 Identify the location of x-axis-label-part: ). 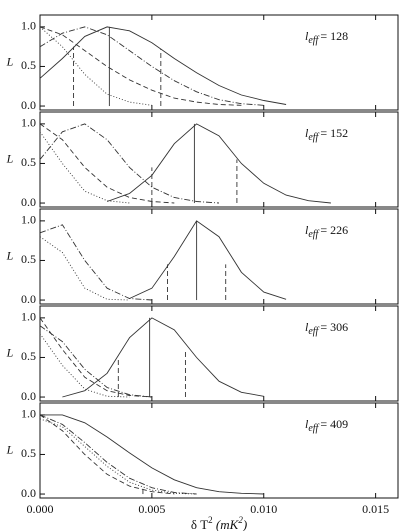
(244, 524).